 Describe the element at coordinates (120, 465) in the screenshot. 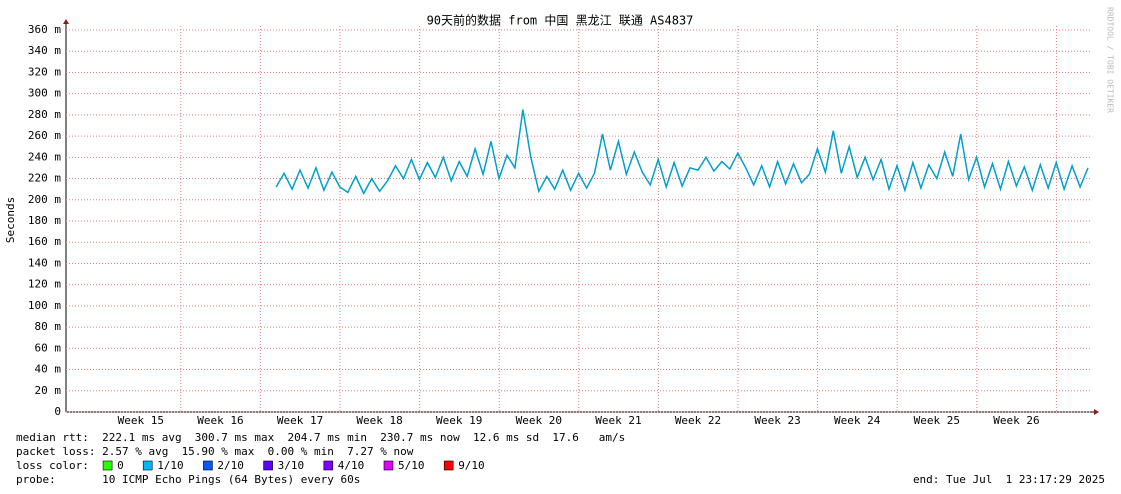

I see `loss-label: 0` at that location.